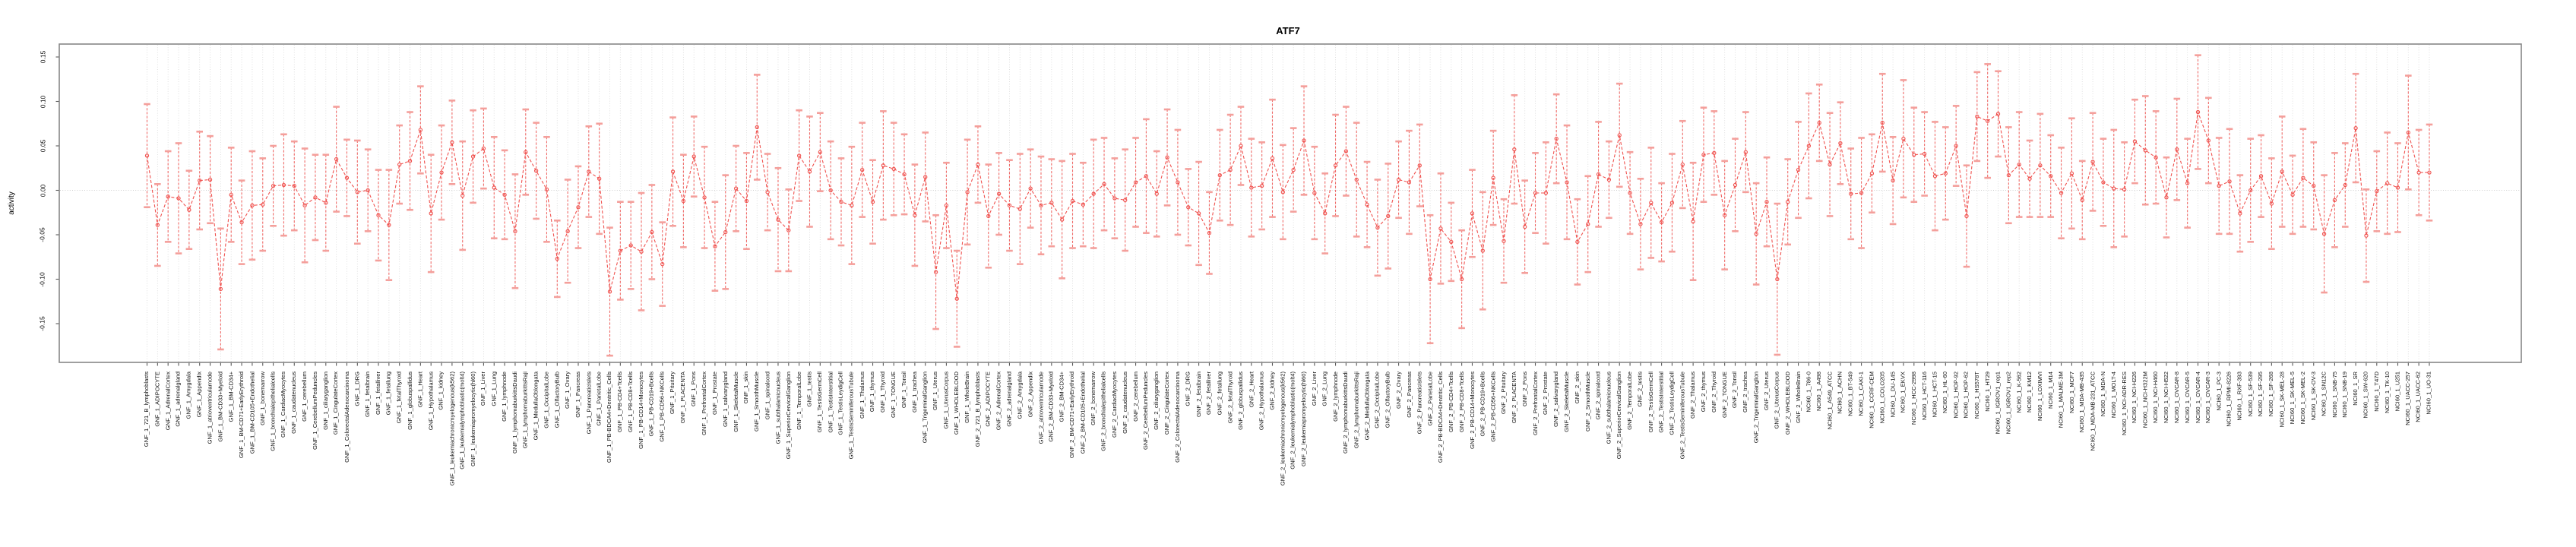 This screenshot has height=547, width=2576. I want to click on y-tick-label: -0.15, so click(42, 323).